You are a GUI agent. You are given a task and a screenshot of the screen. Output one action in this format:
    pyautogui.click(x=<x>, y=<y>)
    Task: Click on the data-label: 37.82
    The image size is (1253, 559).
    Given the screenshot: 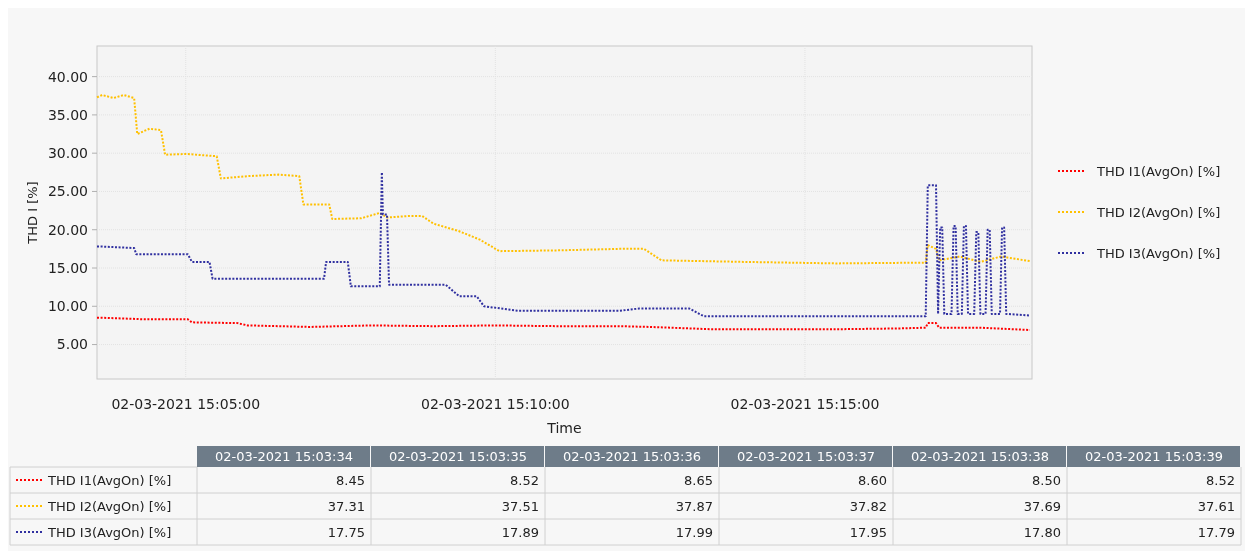 What is the action you would take?
    pyautogui.click(x=868, y=506)
    